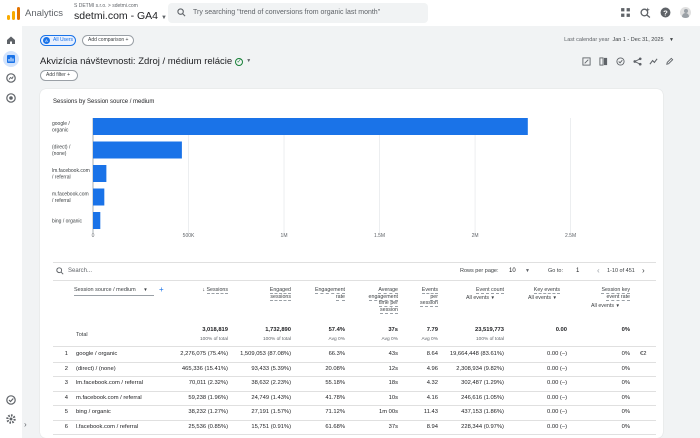  What do you see at coordinates (393, 383) in the screenshot?
I see `row-avg-engagement: 18s` at bounding box center [393, 383].